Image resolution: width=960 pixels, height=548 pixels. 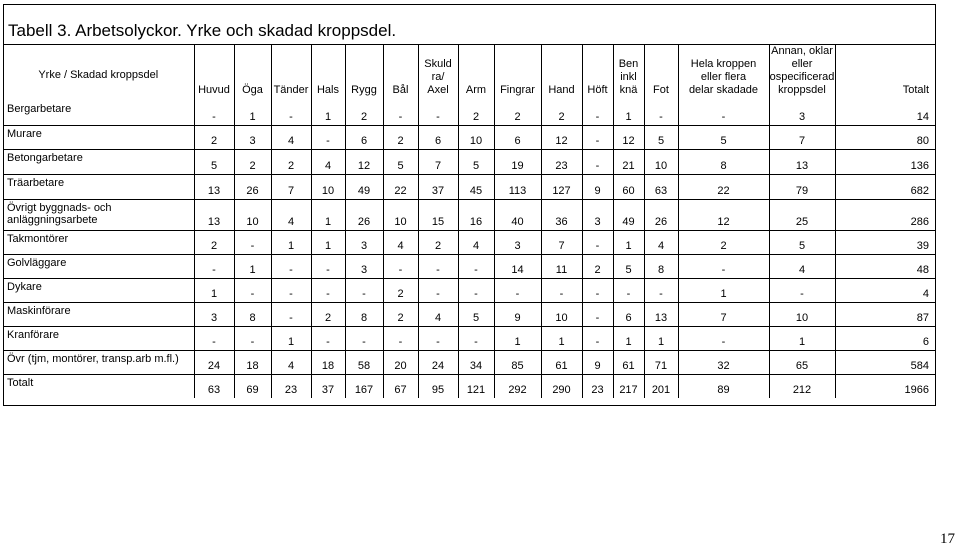 What do you see at coordinates (562, 73) in the screenshot?
I see `column-header: Hand` at bounding box center [562, 73].